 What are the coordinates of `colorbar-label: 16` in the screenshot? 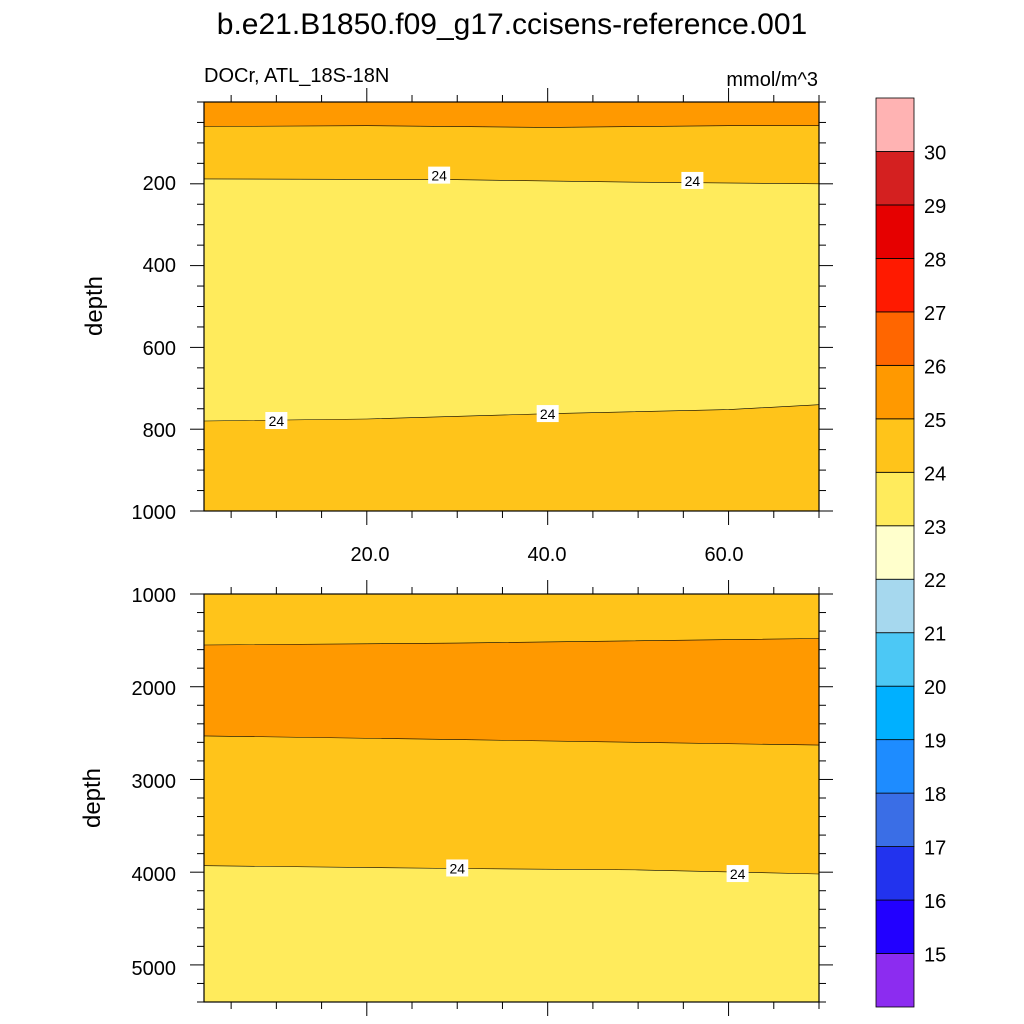 It's located at (935, 902).